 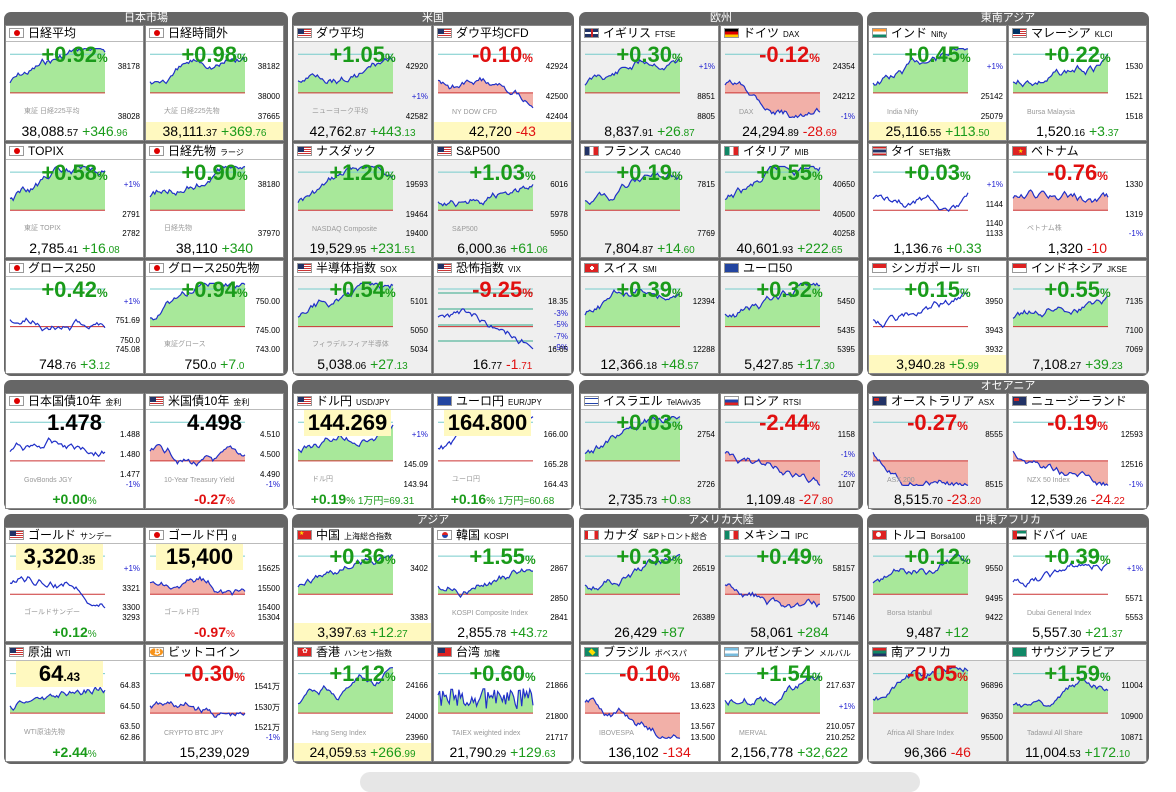 I want to click on price-decimal: .53, so click(x=1073, y=754).